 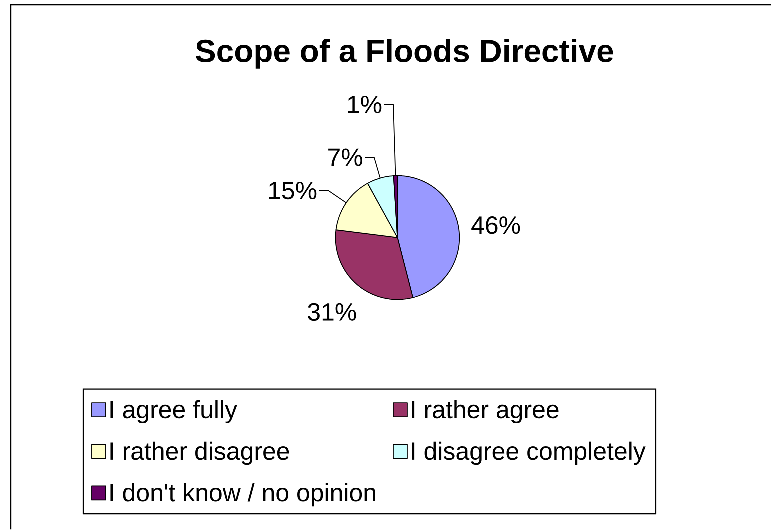 What do you see at coordinates (332, 312) in the screenshot?
I see `data-label: 31%` at bounding box center [332, 312].